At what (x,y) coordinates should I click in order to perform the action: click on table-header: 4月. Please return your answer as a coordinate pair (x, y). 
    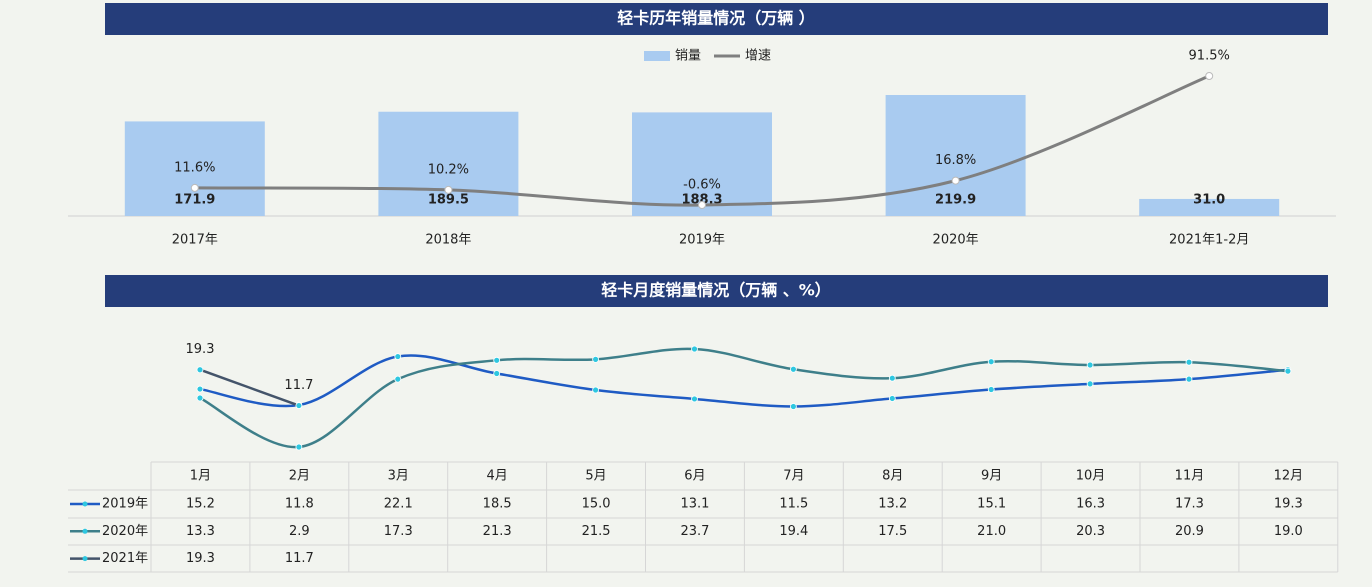
    Looking at the image, I should click on (497, 476).